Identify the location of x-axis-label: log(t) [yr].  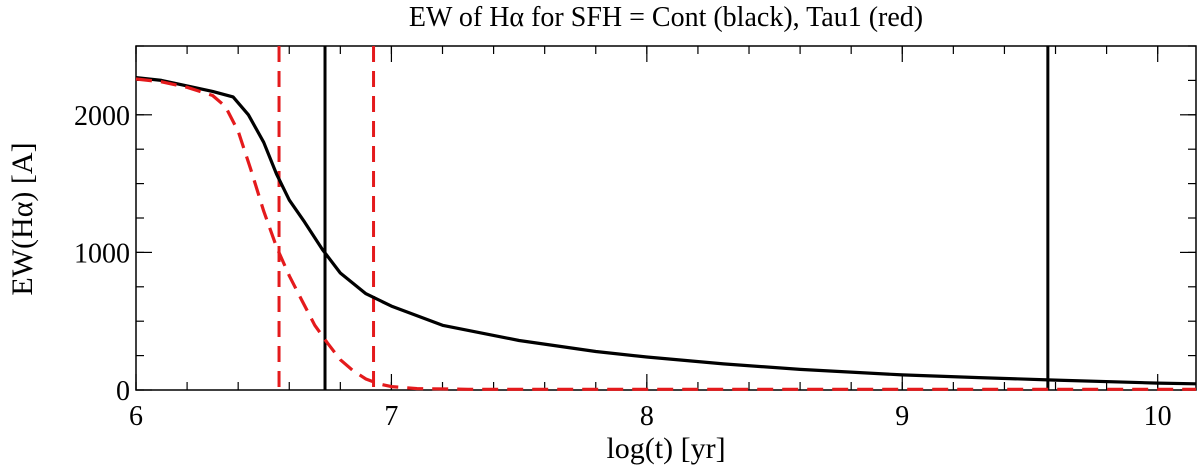
(665, 448).